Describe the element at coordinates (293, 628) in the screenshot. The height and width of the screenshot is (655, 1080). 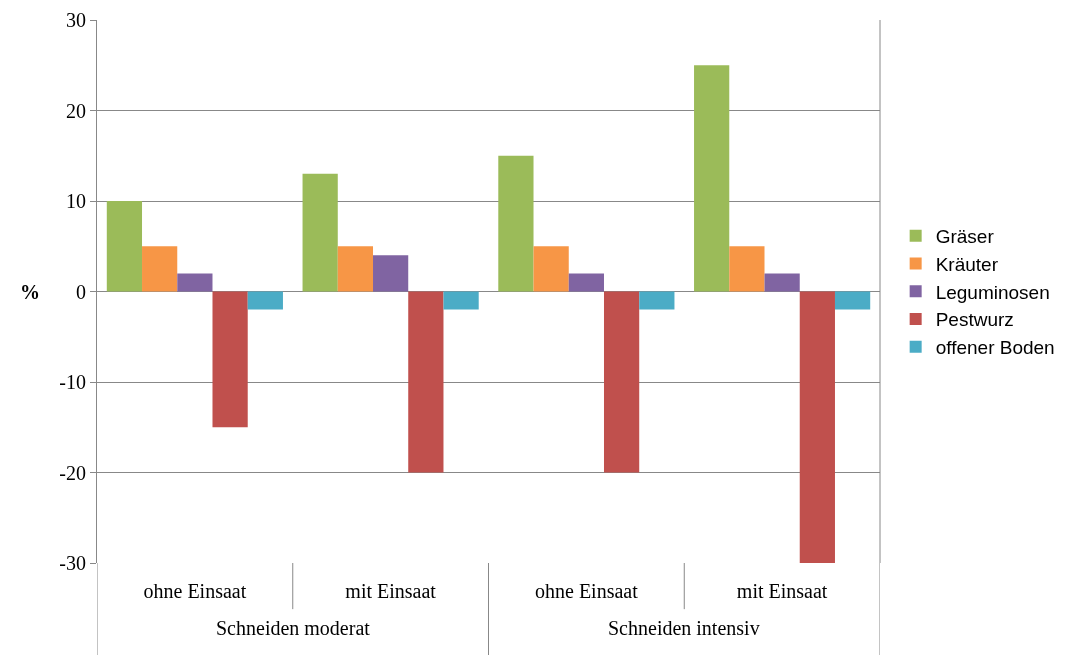
I see `text: Schneiden moderat` at that location.